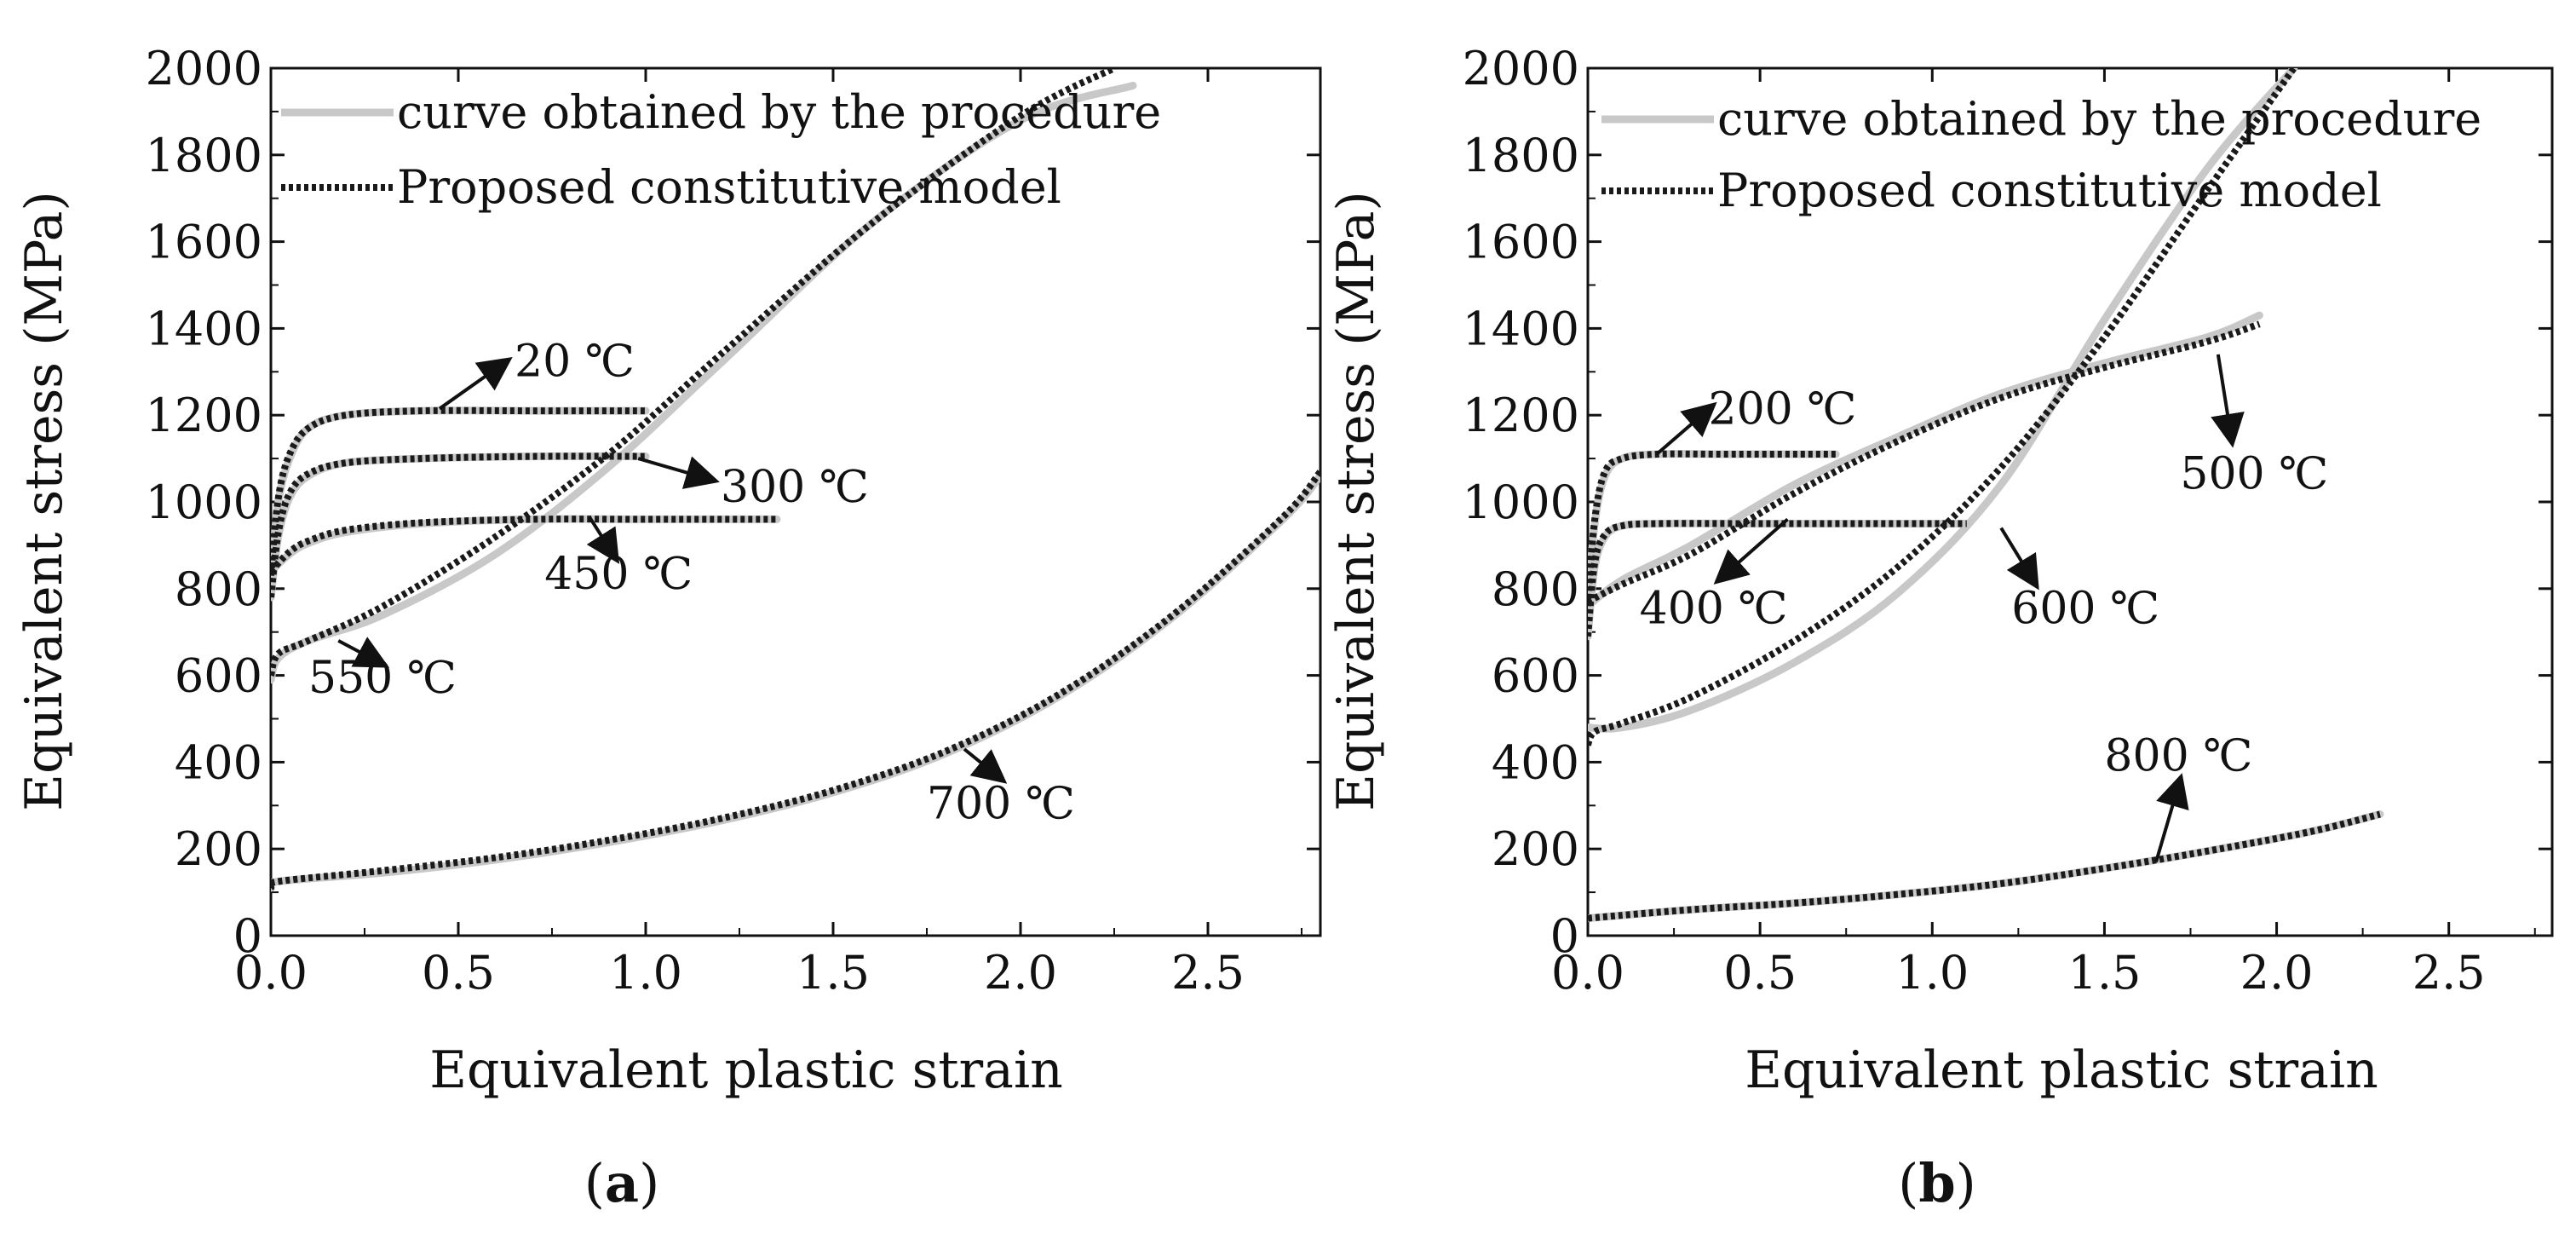 The height and width of the screenshot is (1239, 2576). What do you see at coordinates (1001, 804) in the screenshot?
I see `annotation-label-700: 700 ℃` at bounding box center [1001, 804].